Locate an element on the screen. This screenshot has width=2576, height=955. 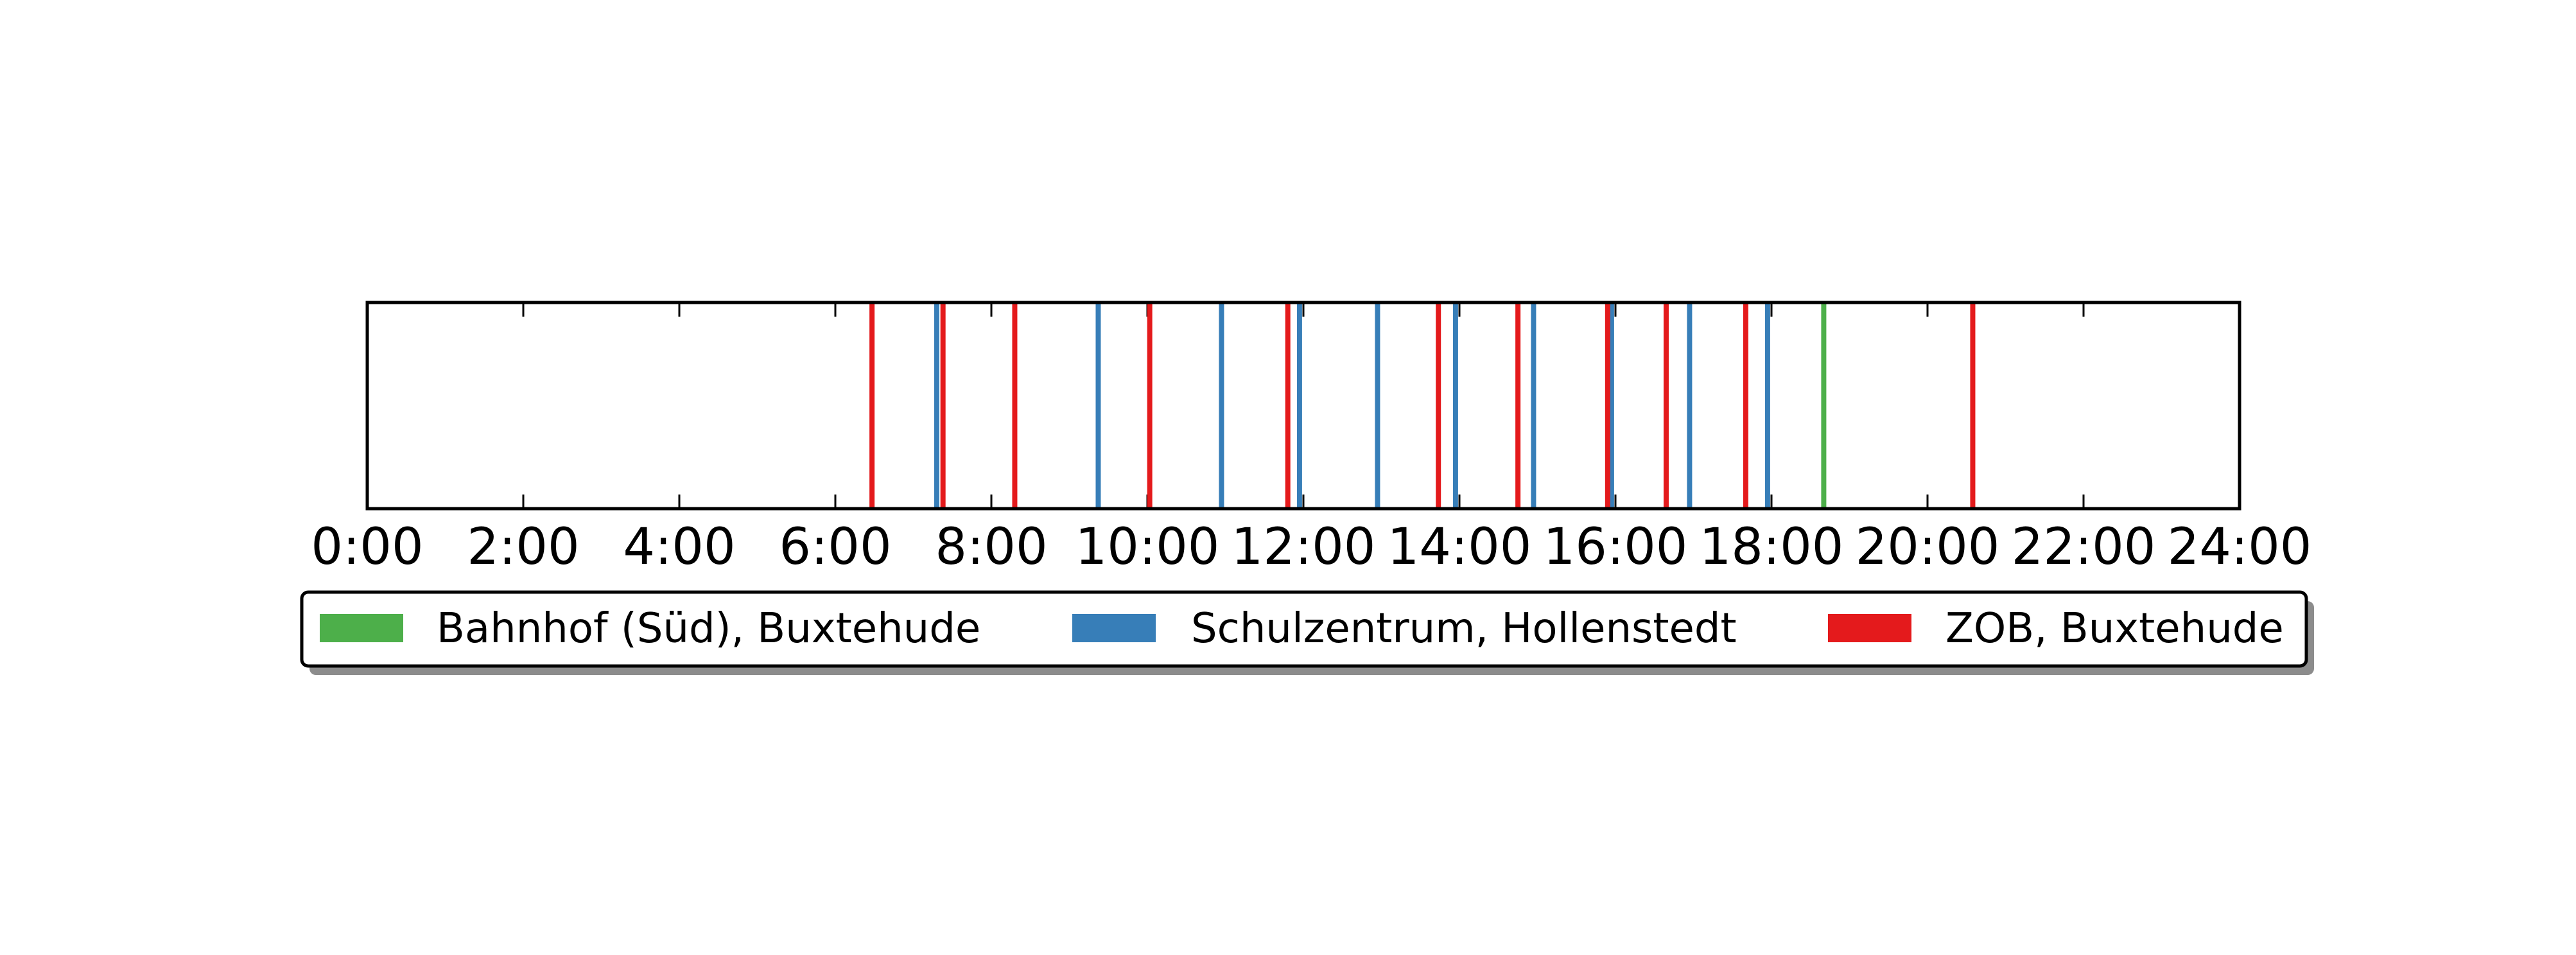
x-tick-label: 0:00 is located at coordinates (367, 547).